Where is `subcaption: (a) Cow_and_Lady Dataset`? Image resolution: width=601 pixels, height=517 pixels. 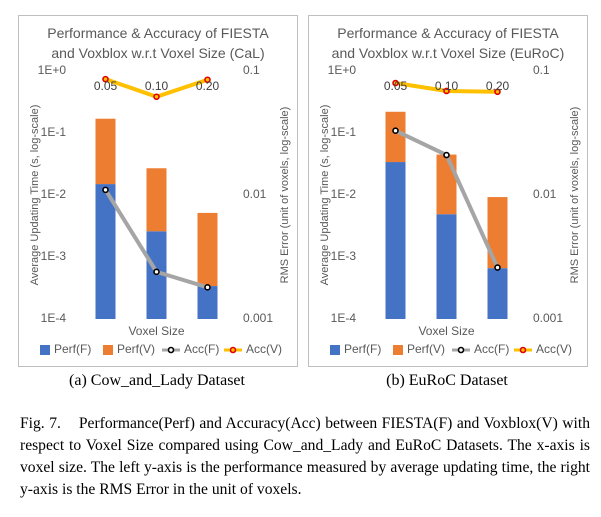
subcaption: (a) Cow_and_Lady Dataset is located at coordinates (157, 380).